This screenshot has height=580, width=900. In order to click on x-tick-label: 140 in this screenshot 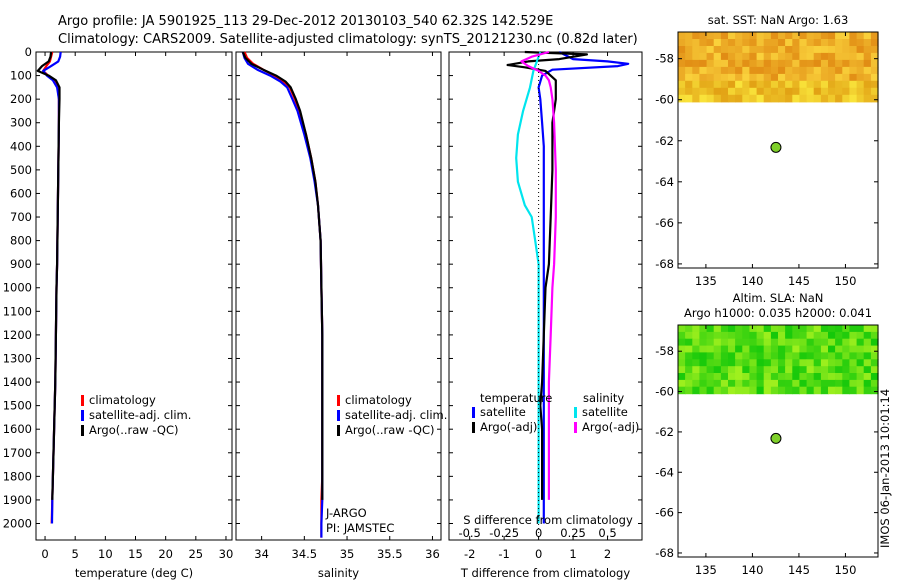, I will do `click(752, 281)`.